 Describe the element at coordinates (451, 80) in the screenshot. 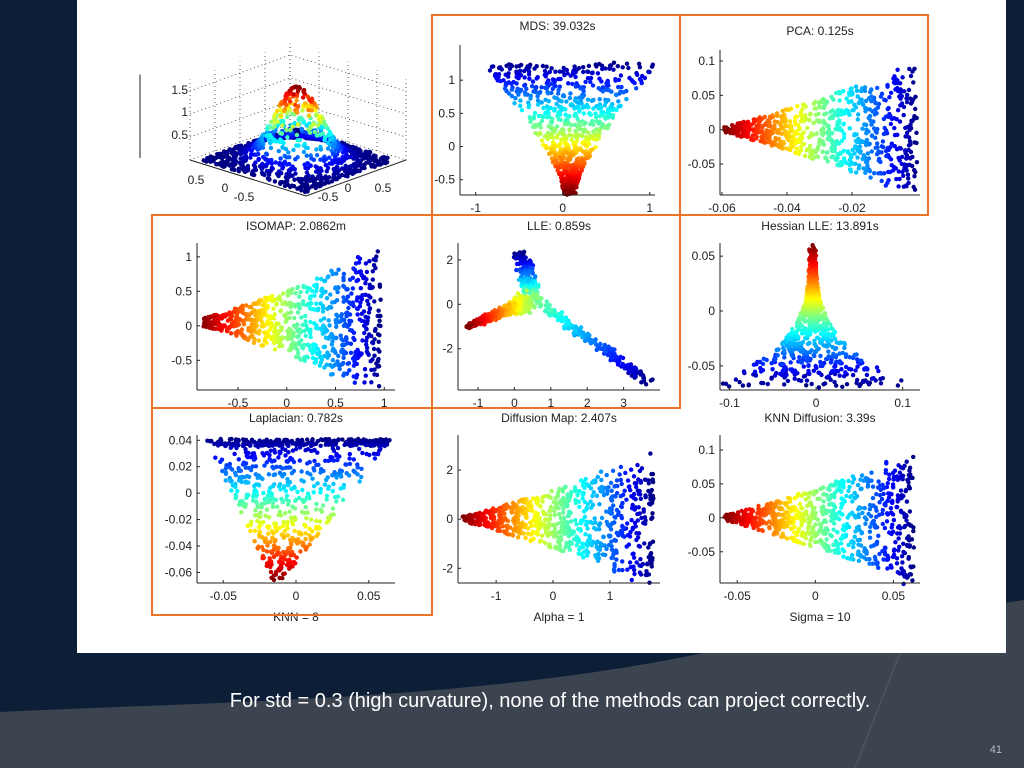

I see `y-tick-label: 1` at that location.